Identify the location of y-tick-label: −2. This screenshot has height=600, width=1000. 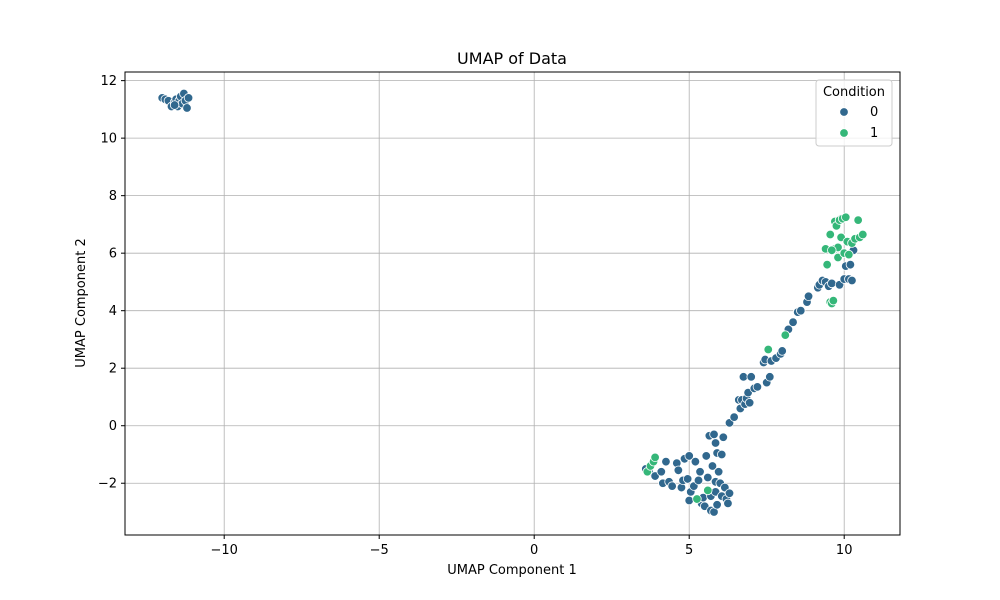
(107, 484).